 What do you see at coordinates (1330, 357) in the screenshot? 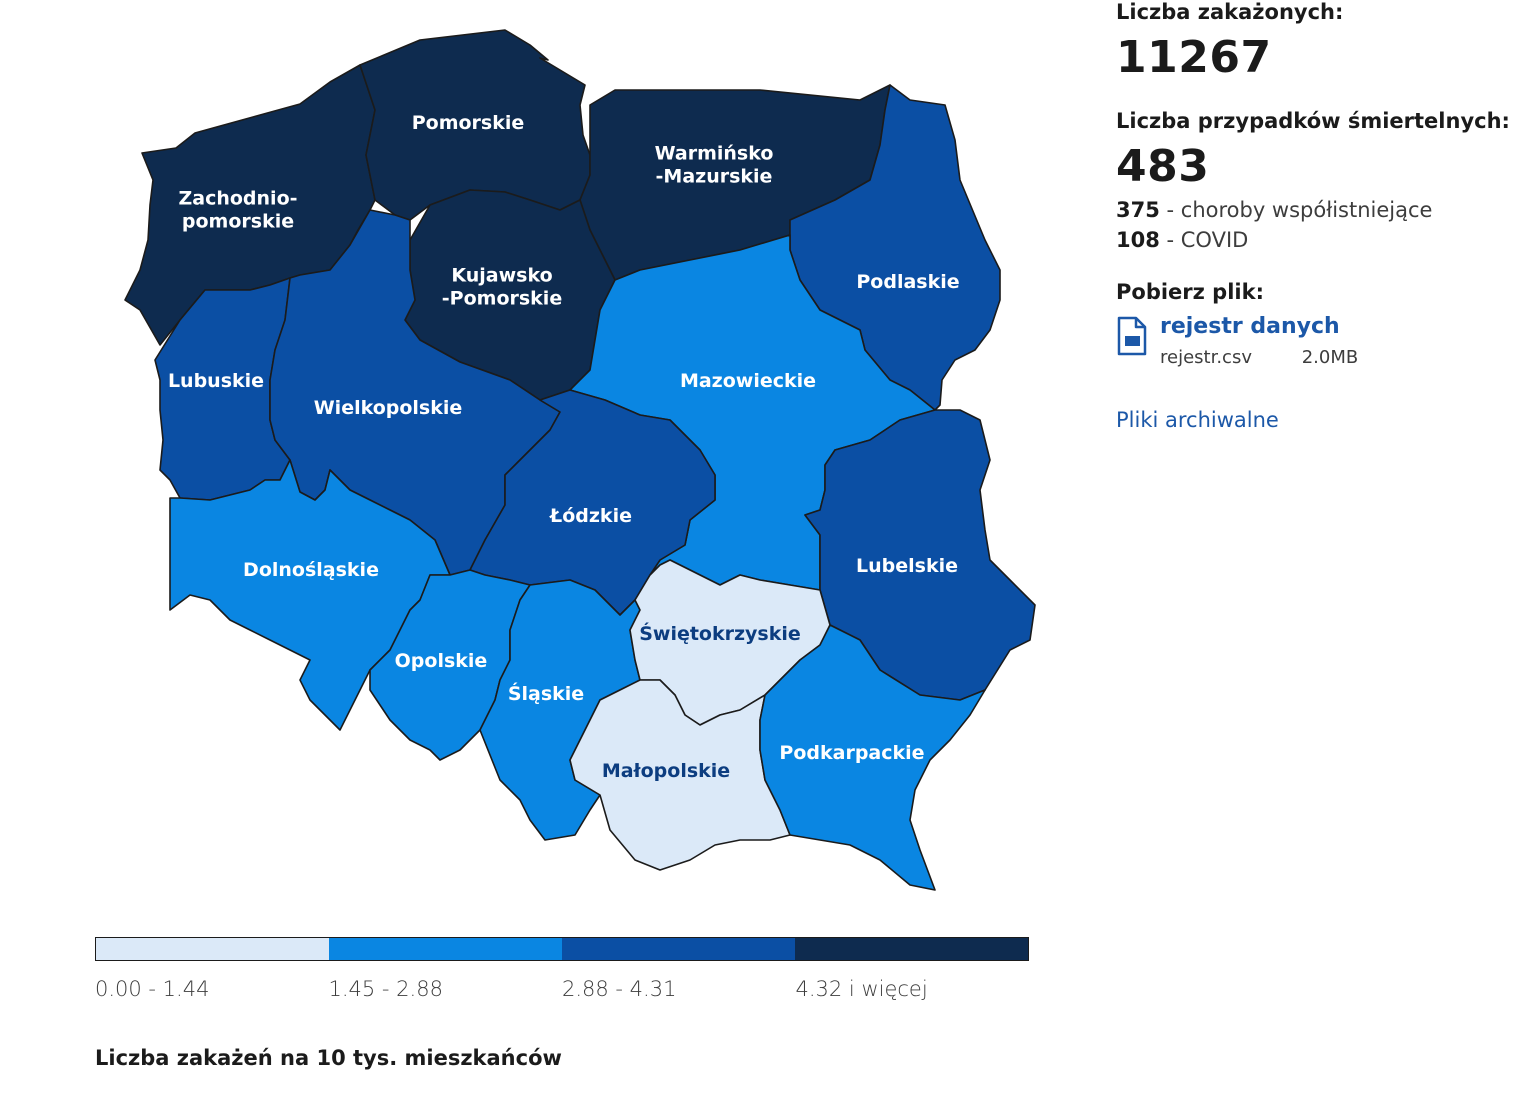
I see `file-size: 2.0MB` at bounding box center [1330, 357].